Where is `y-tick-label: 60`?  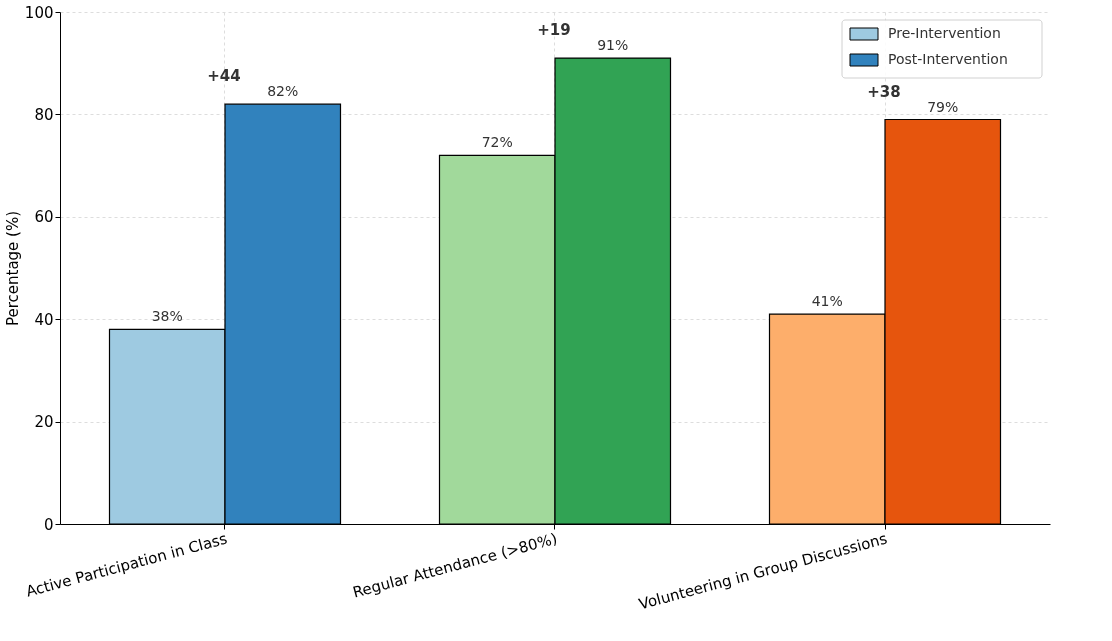 y-tick-label: 60 is located at coordinates (44, 217).